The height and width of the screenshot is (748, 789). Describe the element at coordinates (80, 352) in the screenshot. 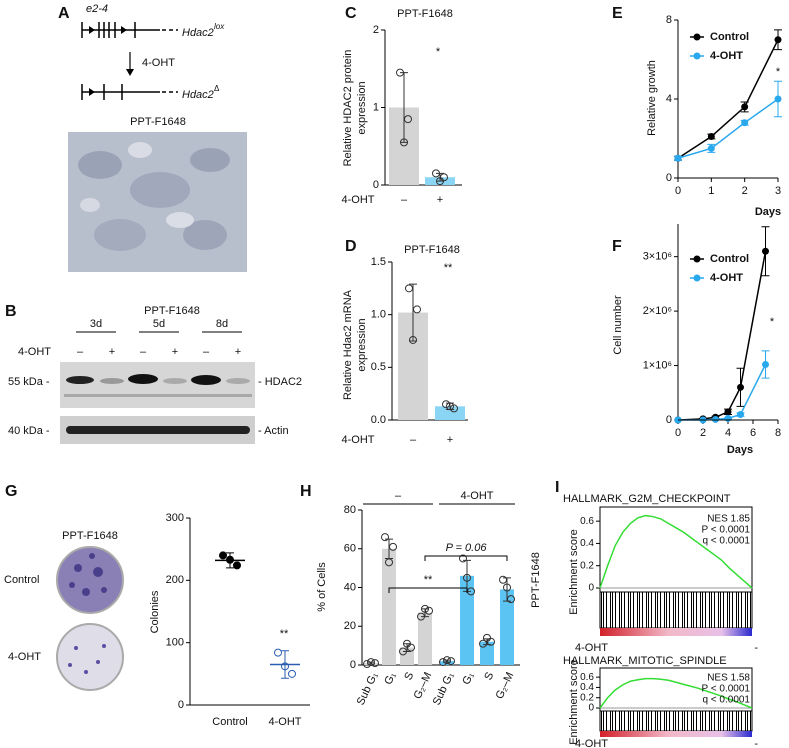

I see `sign: –` at that location.